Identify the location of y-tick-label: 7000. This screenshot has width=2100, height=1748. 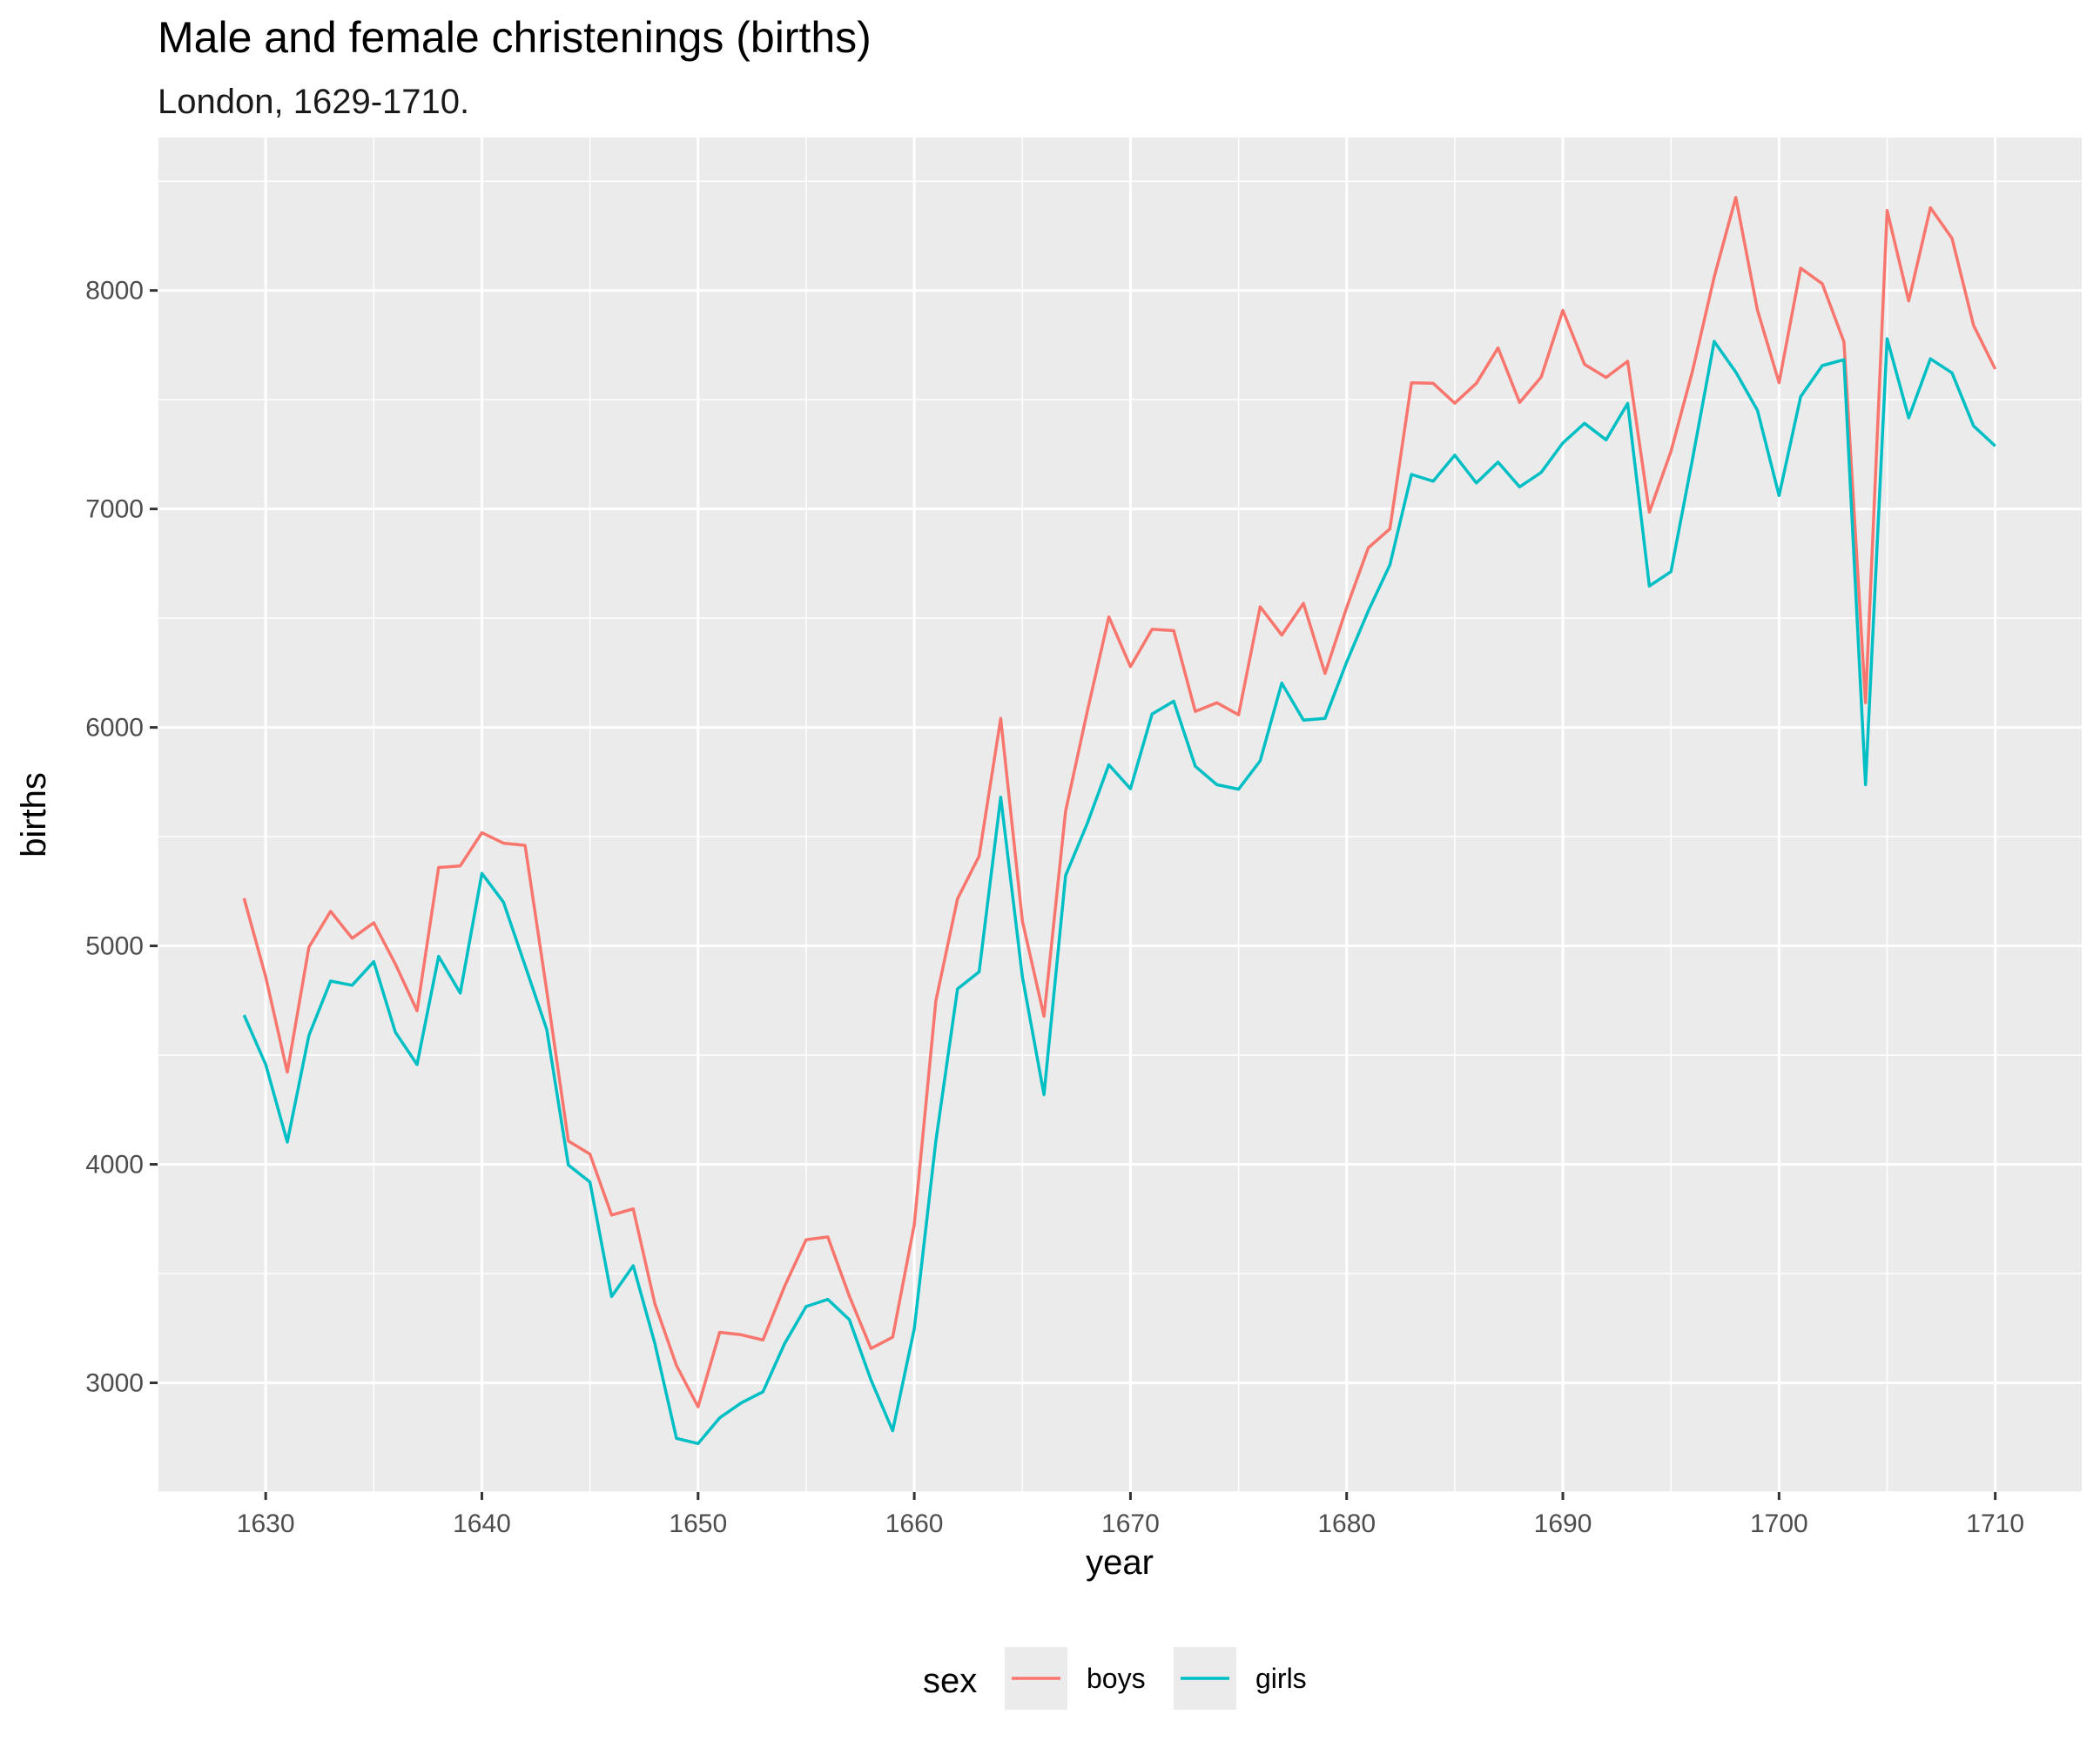
(115, 510).